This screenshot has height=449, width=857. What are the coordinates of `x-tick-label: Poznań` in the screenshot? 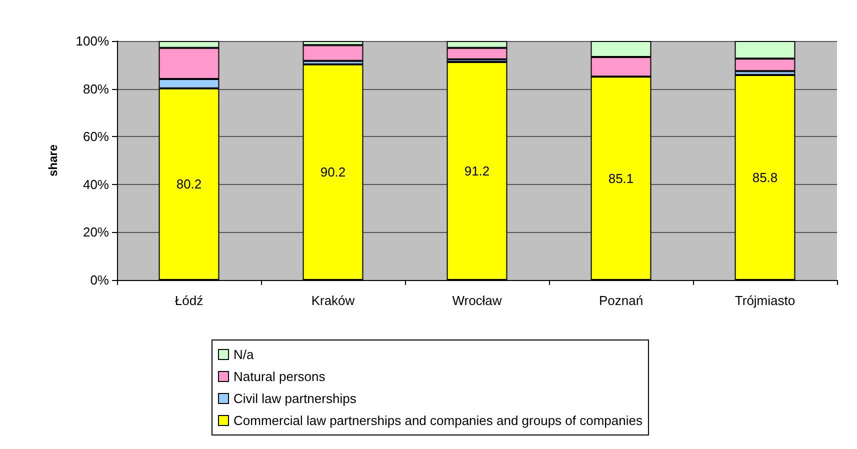 It's located at (621, 300).